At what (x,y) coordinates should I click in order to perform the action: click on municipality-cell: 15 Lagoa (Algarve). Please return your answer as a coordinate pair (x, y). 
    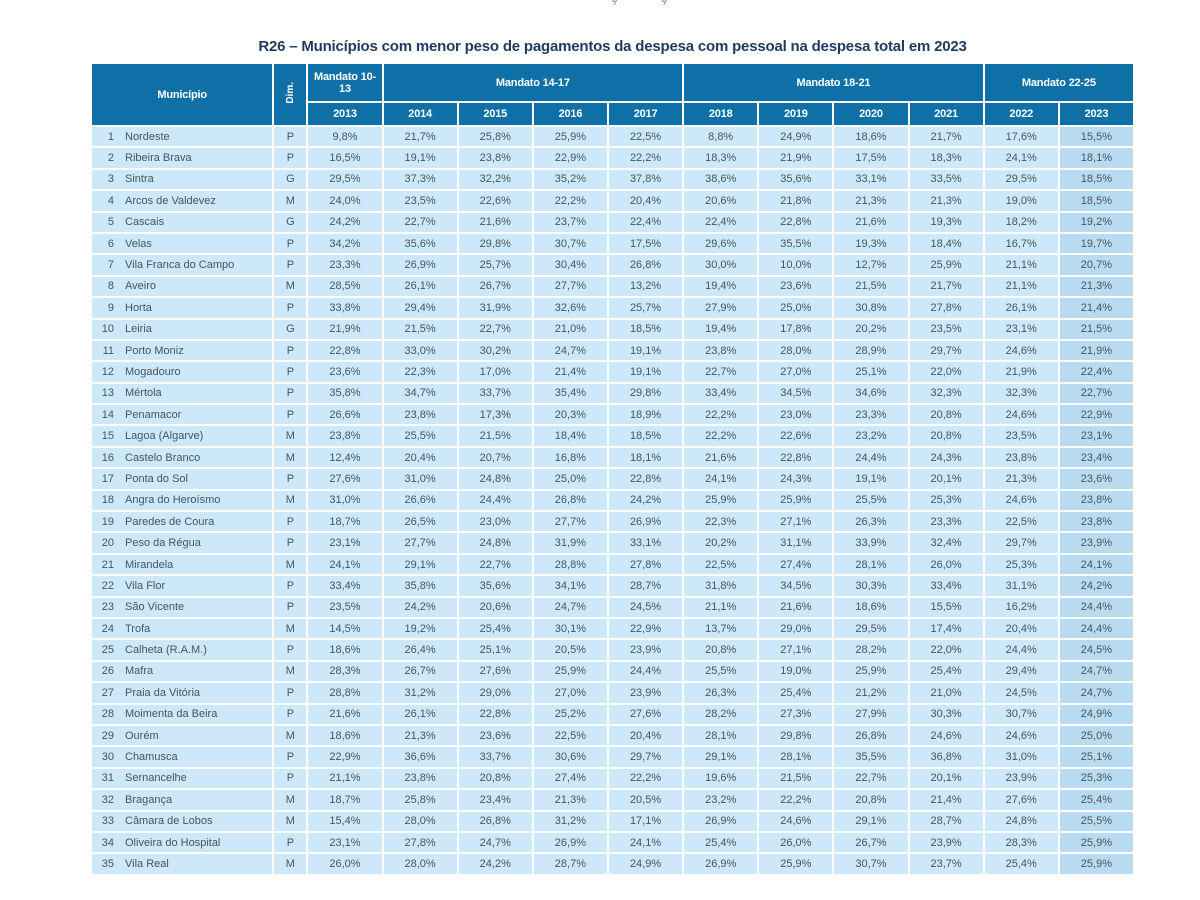
    Looking at the image, I should click on (182, 436).